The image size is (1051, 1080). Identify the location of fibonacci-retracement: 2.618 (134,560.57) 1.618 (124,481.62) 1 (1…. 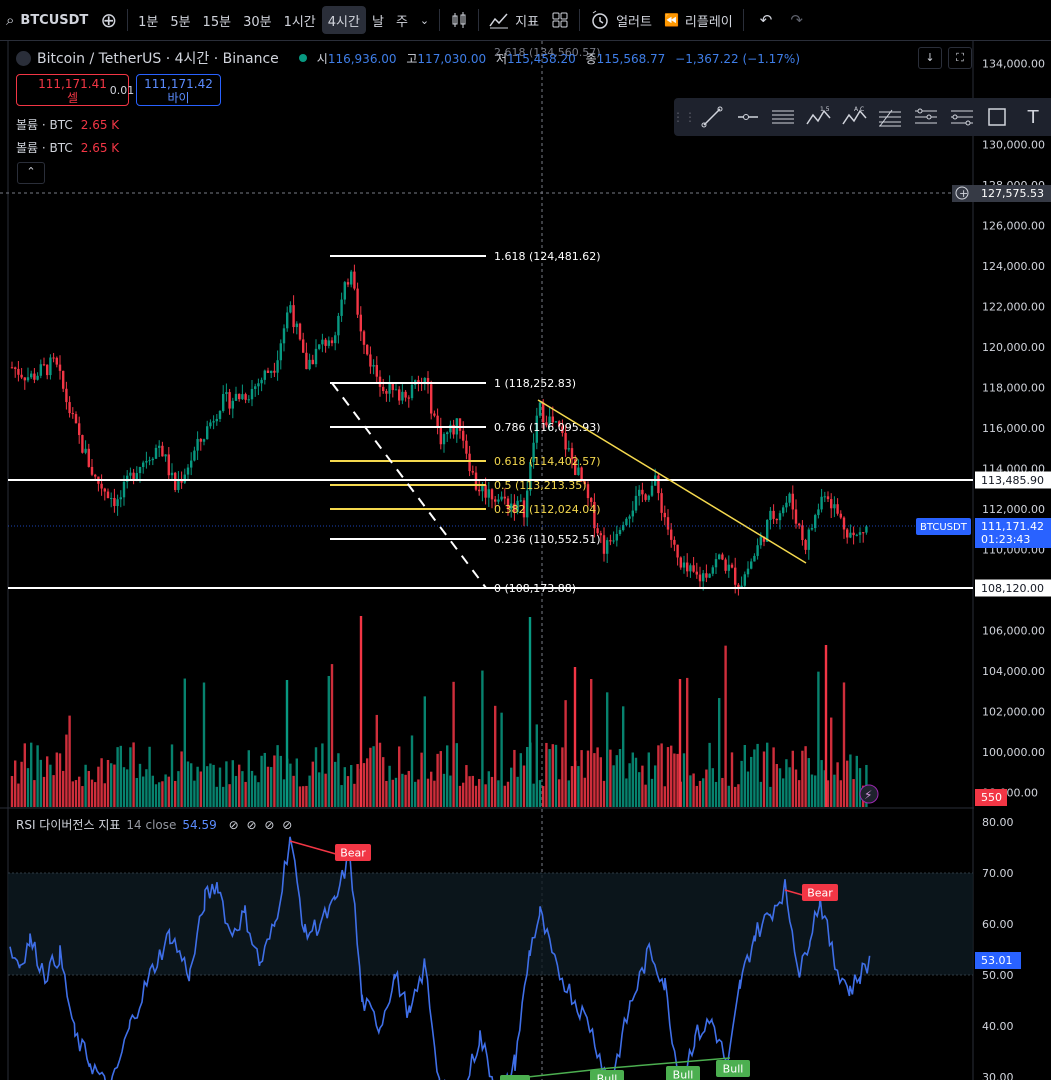
(465, 320).